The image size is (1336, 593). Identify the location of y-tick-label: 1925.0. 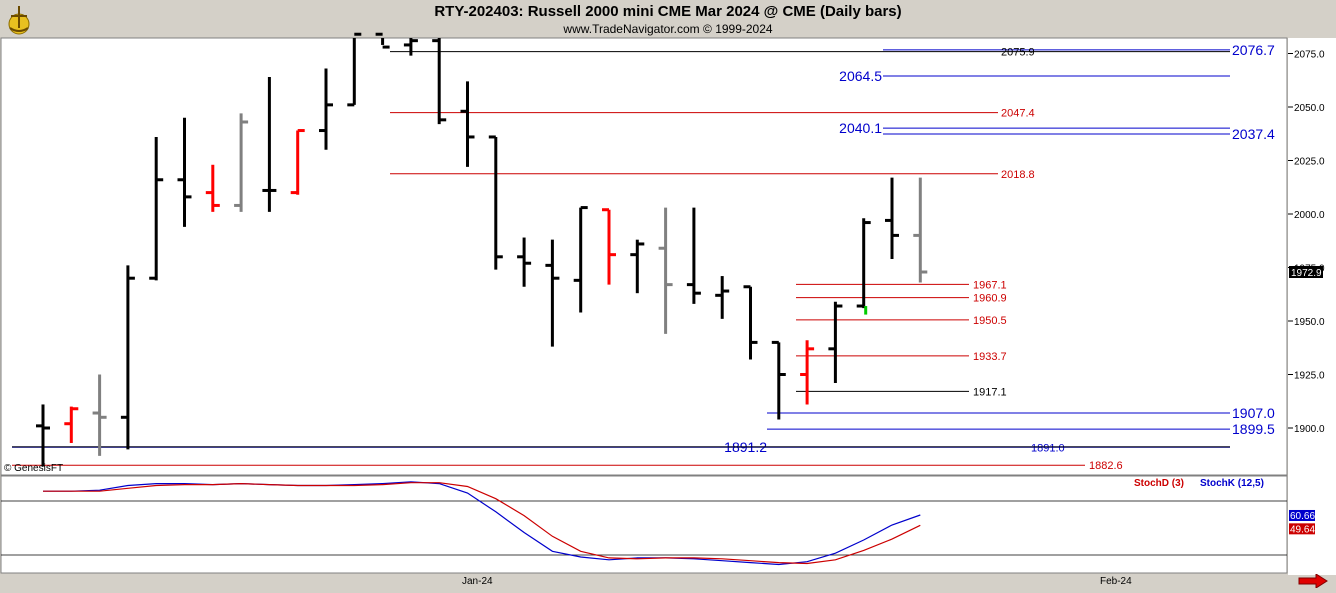
(1309, 376).